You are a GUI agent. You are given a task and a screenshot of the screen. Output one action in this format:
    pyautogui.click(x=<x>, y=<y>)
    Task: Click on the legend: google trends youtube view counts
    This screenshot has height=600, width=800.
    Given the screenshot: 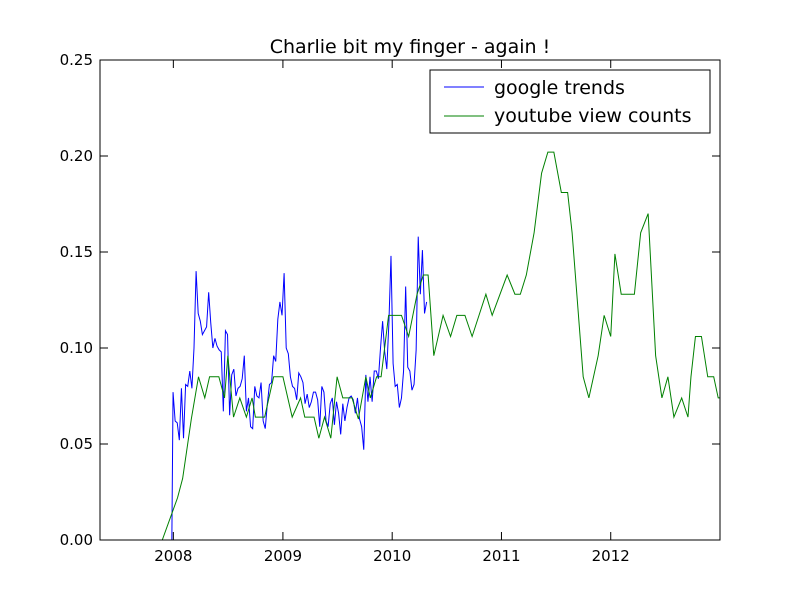 What is the action you would take?
    pyautogui.click(x=570, y=101)
    